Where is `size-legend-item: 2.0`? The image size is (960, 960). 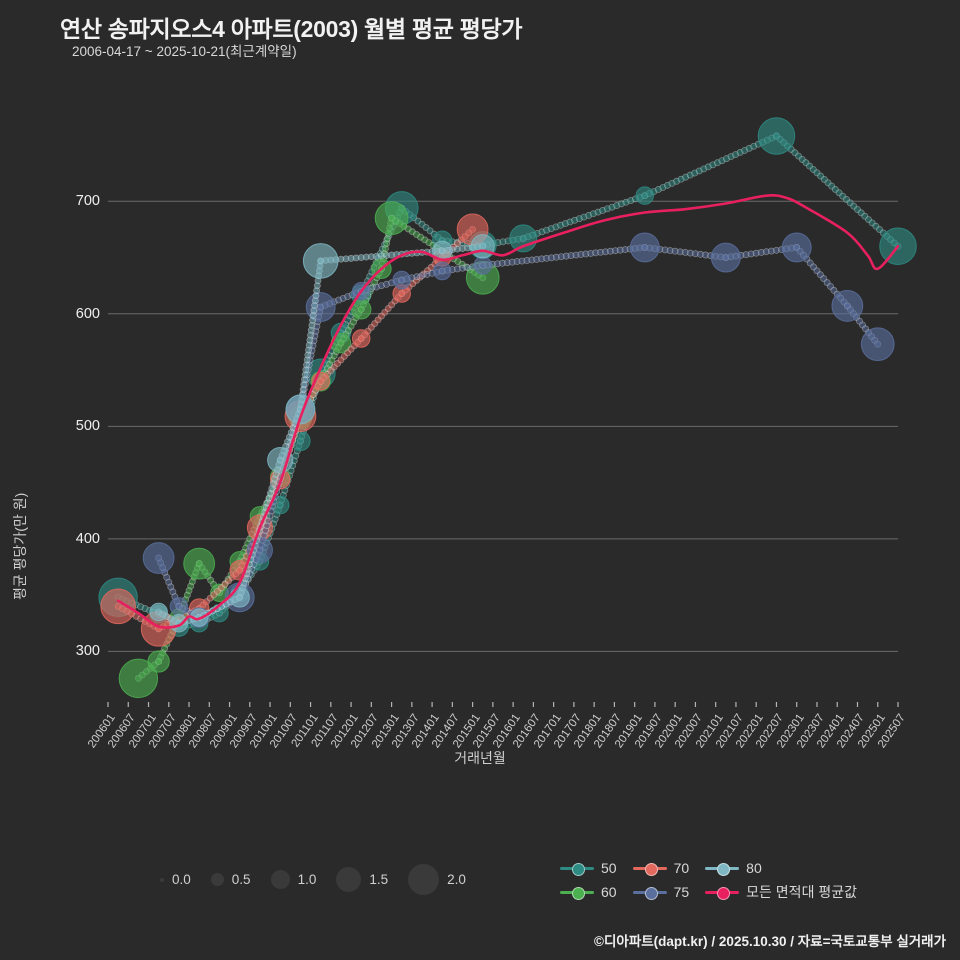 size-legend-item: 2.0 is located at coordinates (444, 879).